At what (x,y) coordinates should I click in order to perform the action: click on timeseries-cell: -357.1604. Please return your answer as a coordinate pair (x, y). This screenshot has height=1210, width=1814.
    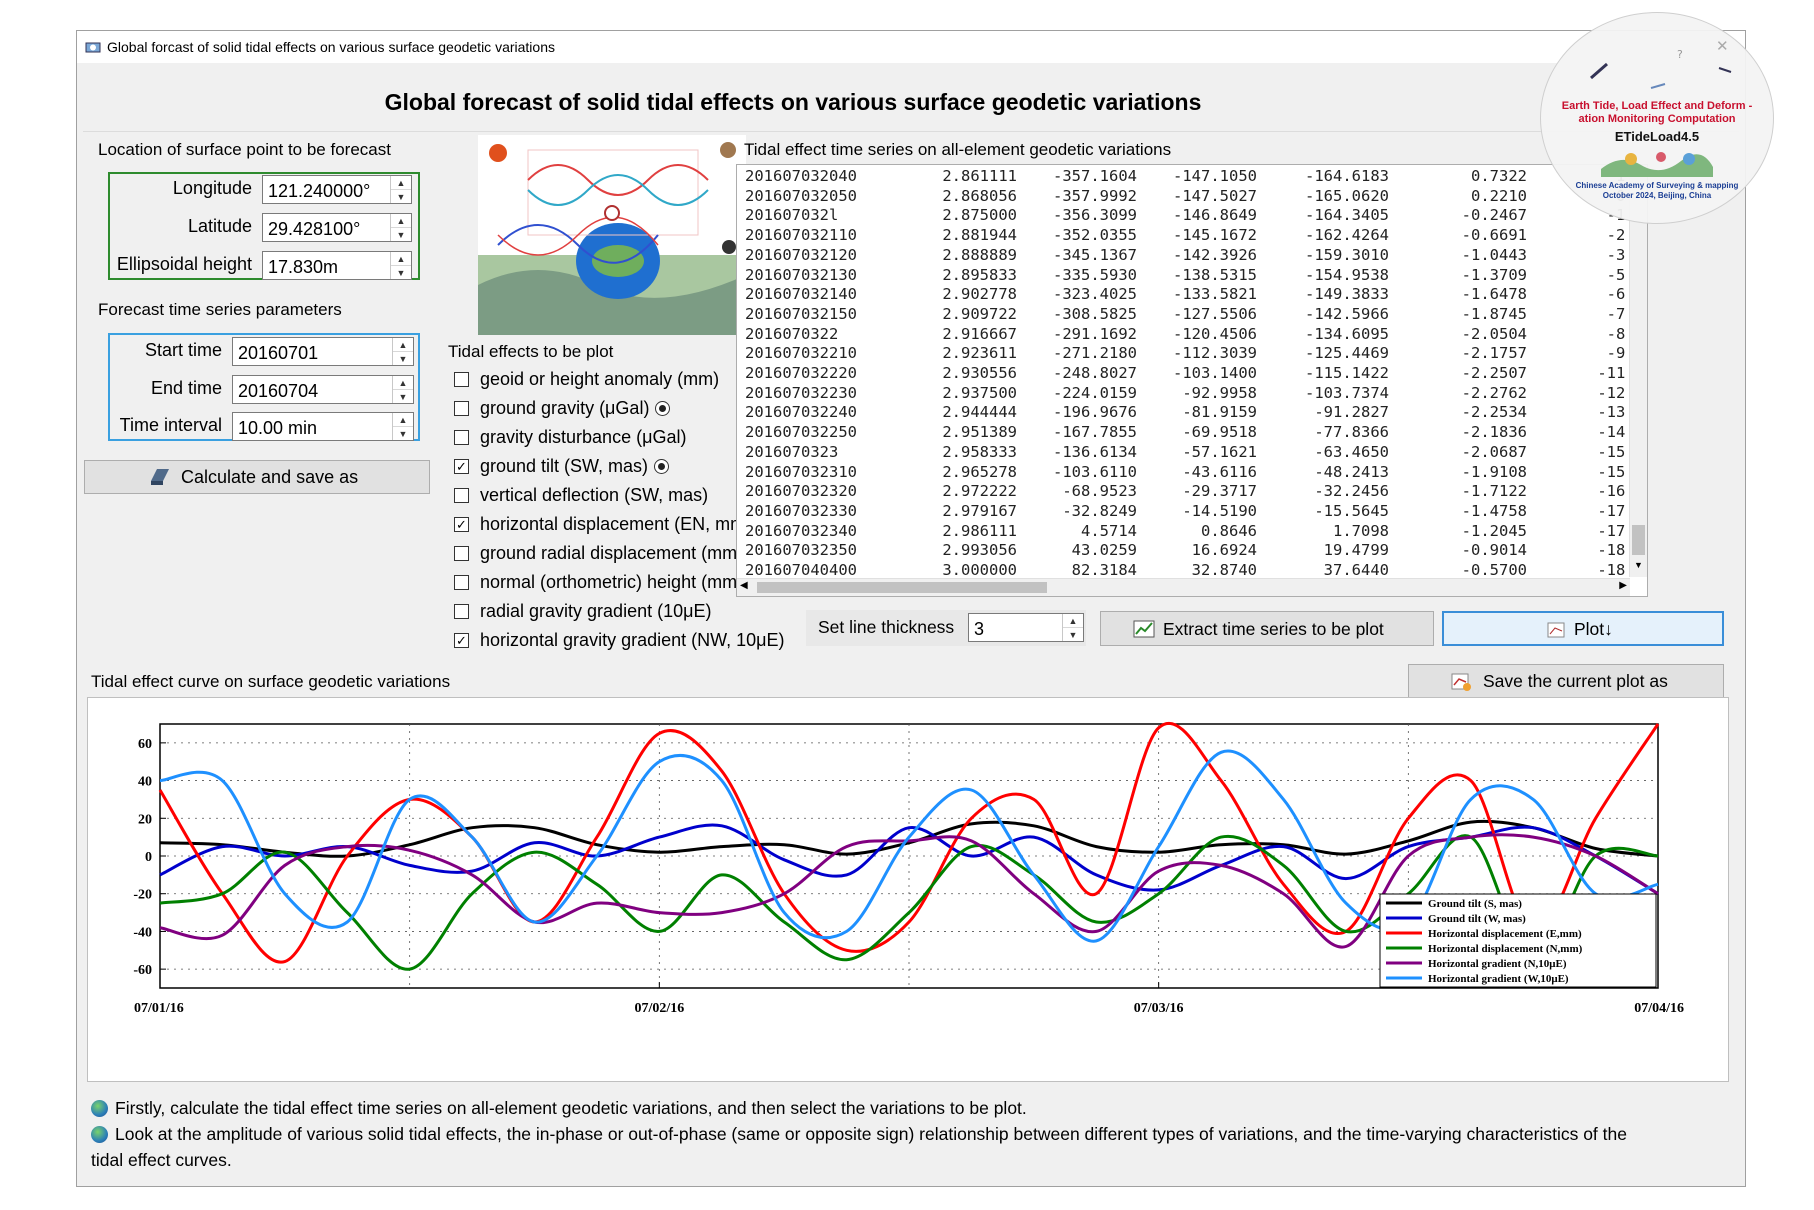
    Looking at the image, I should click on (1095, 176).